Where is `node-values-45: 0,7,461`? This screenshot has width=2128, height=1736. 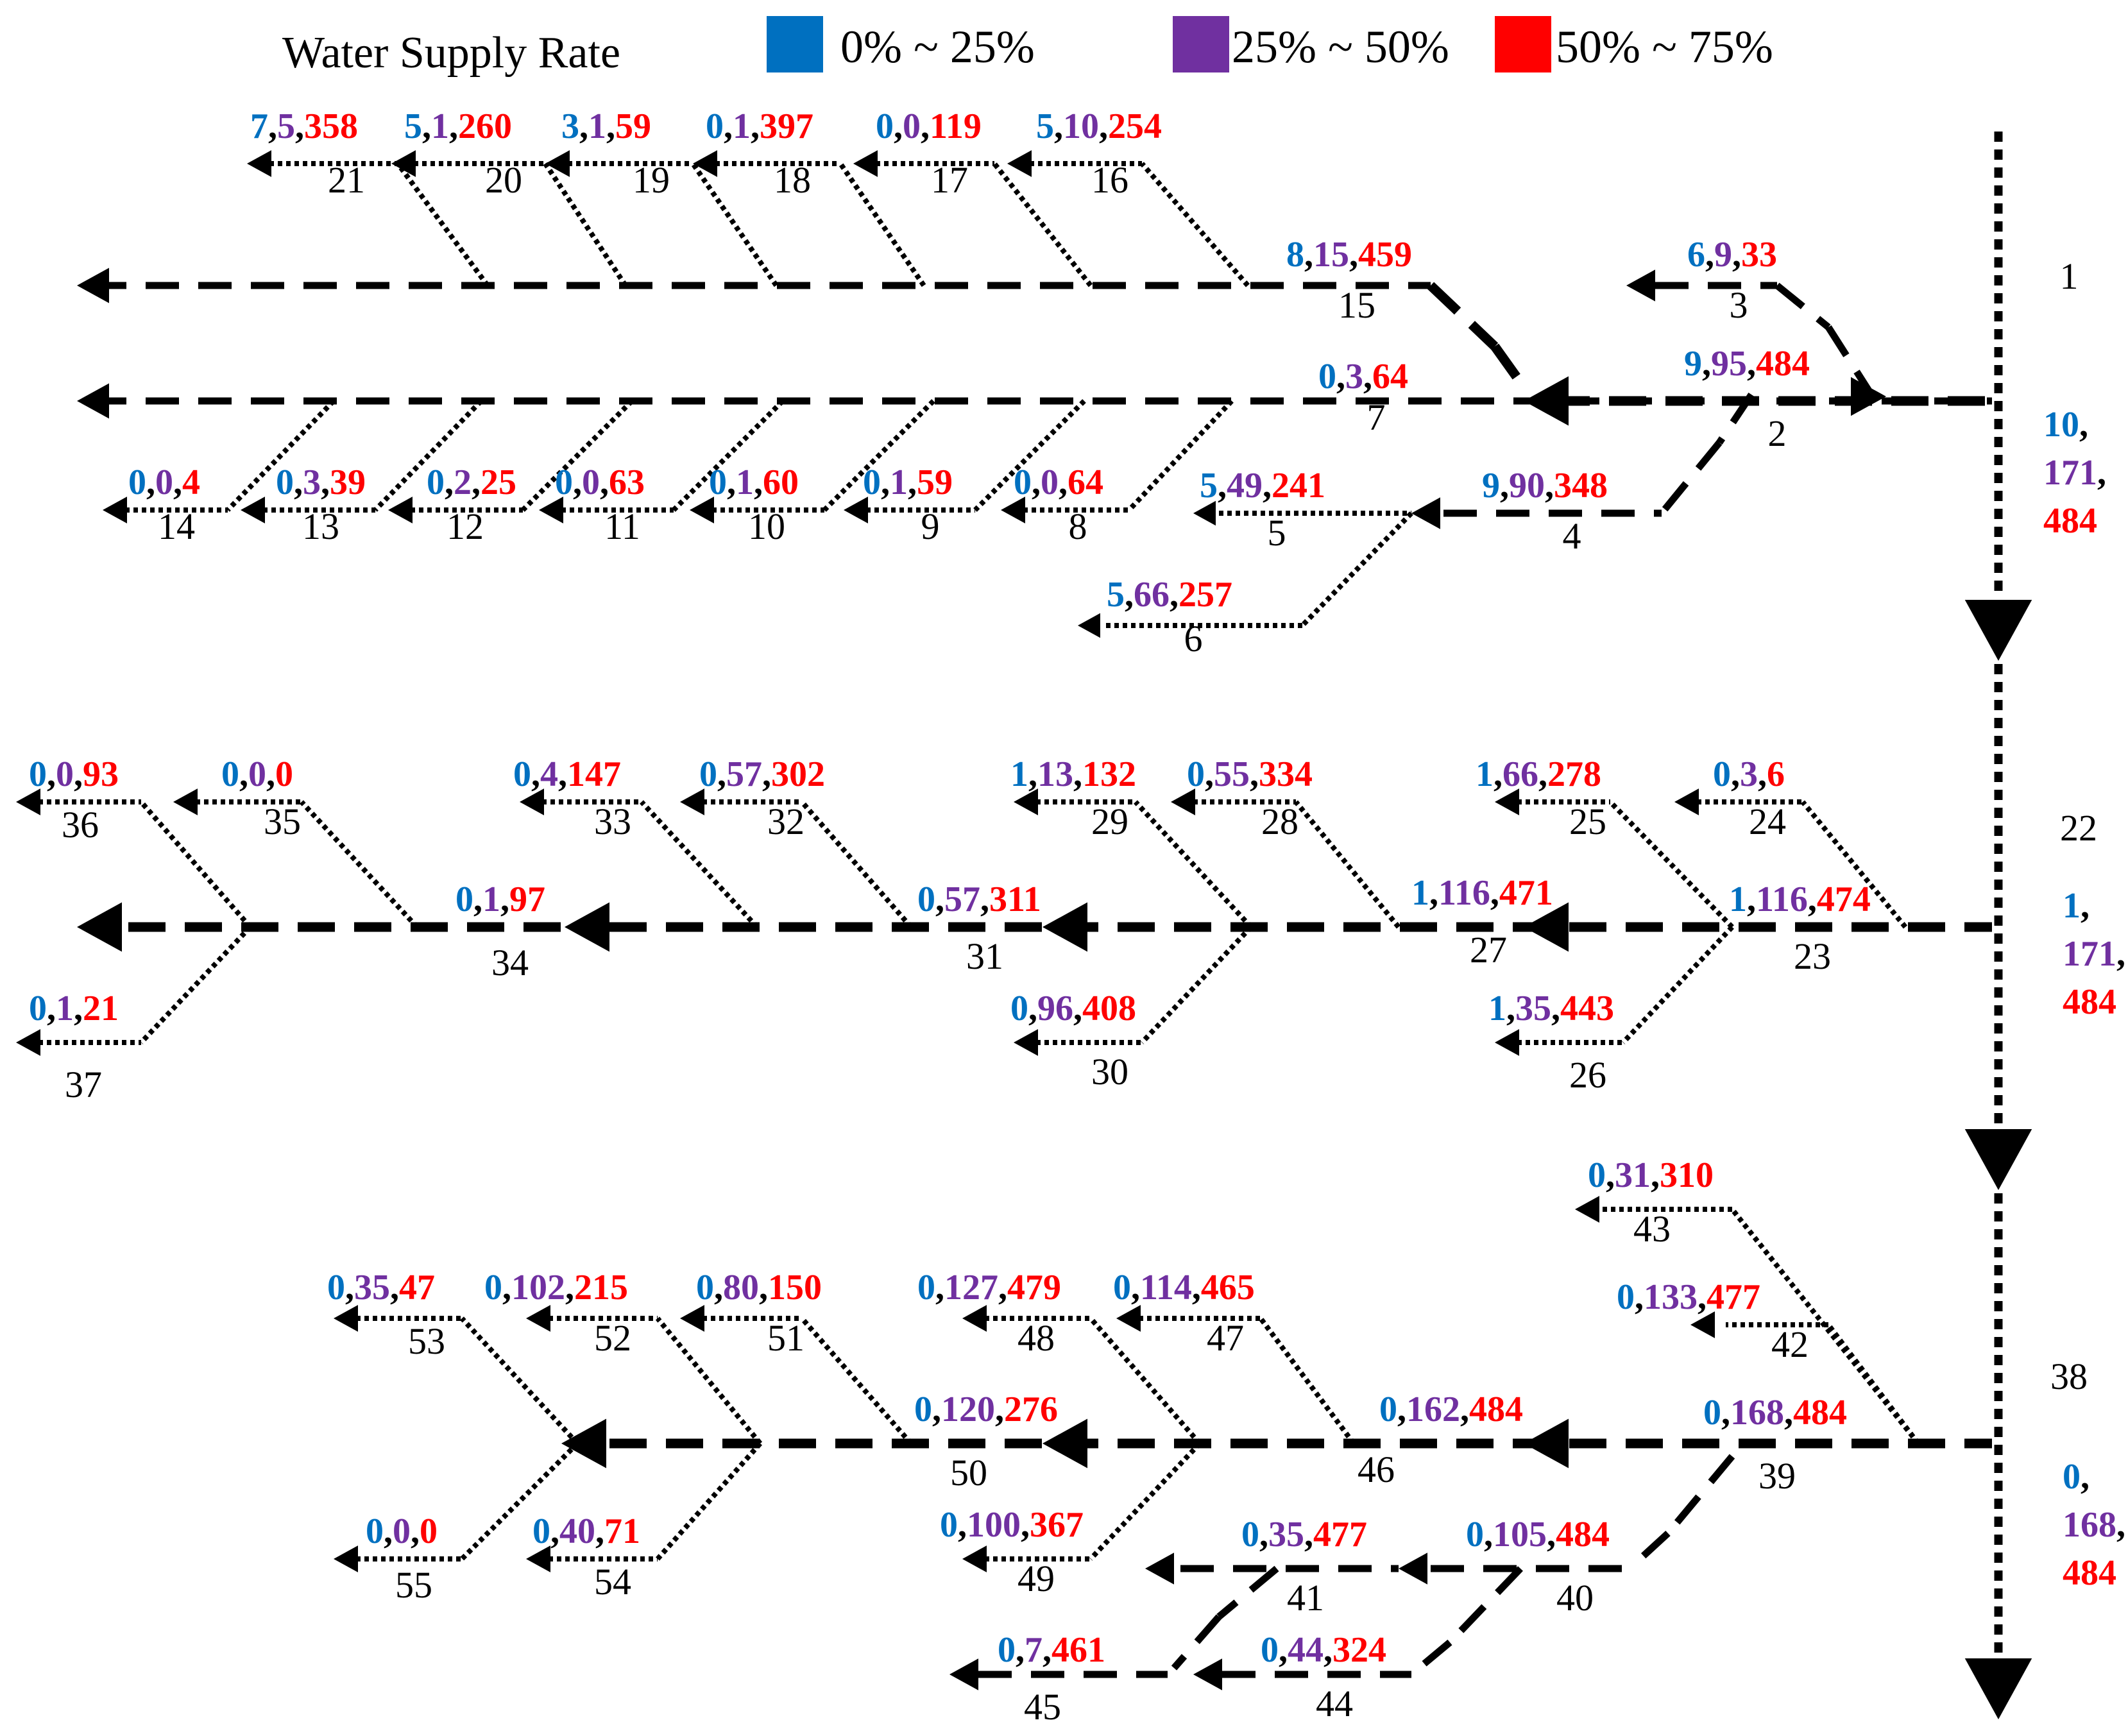 node-values-45: 0,7,461 is located at coordinates (1051, 1650).